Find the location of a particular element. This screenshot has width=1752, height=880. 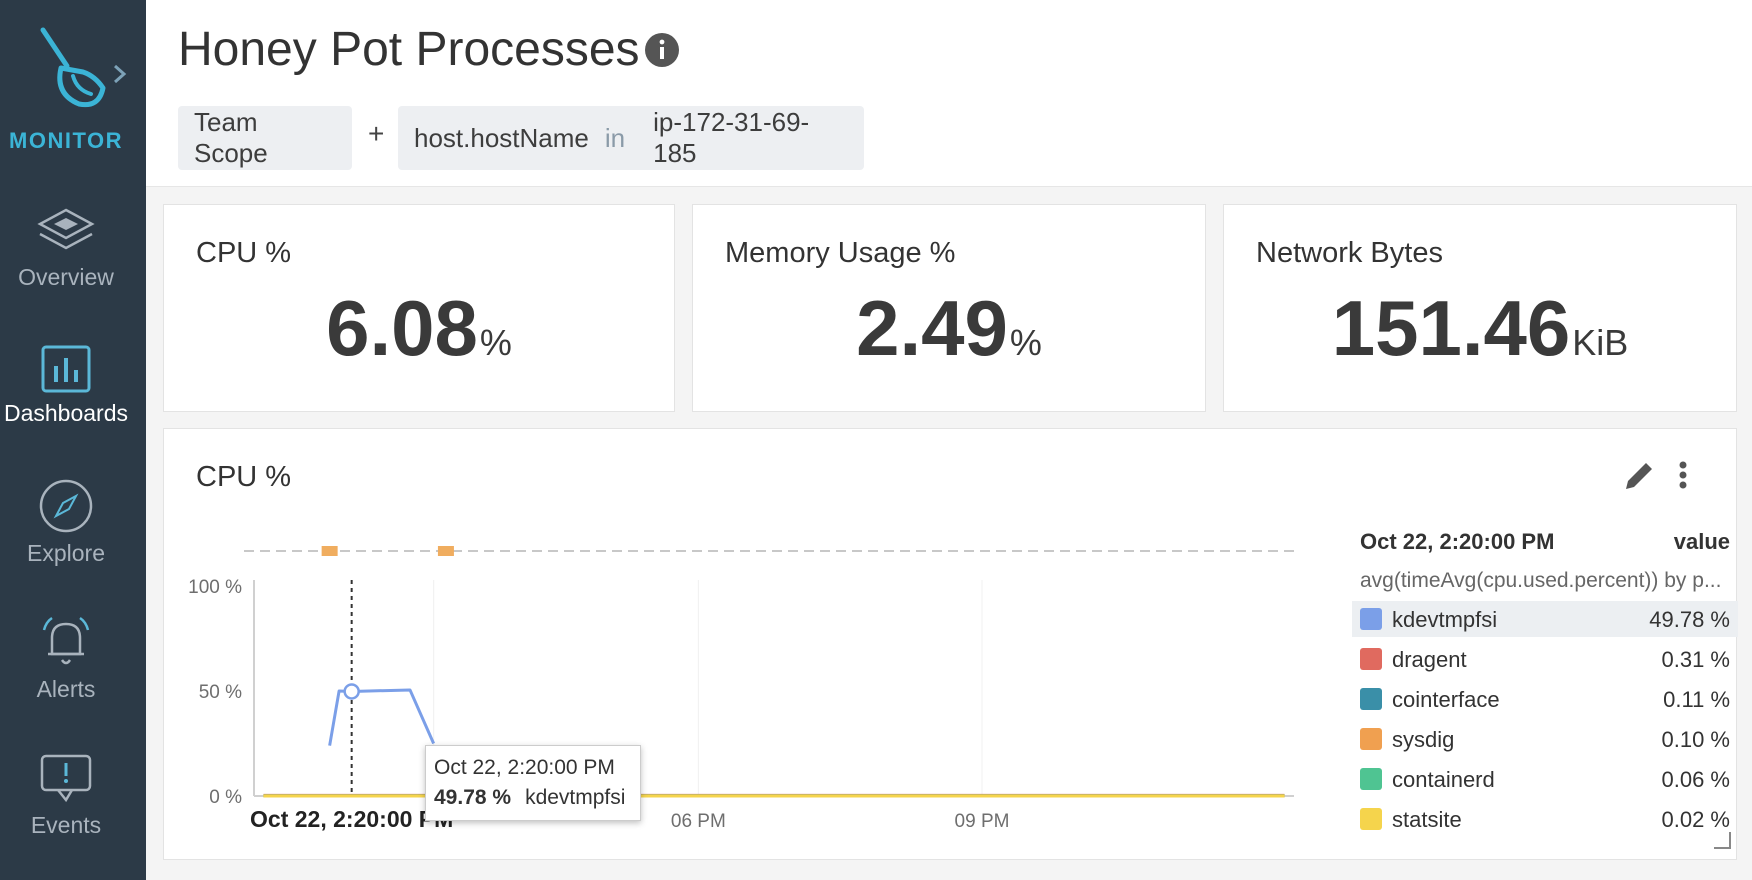

metric-card-cpu: CPU % 6.08% is located at coordinates (419, 308).